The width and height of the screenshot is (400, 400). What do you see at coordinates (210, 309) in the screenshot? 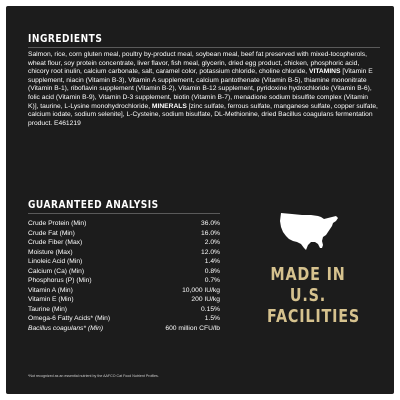
I see `analysis-value: 0.15%` at bounding box center [210, 309].